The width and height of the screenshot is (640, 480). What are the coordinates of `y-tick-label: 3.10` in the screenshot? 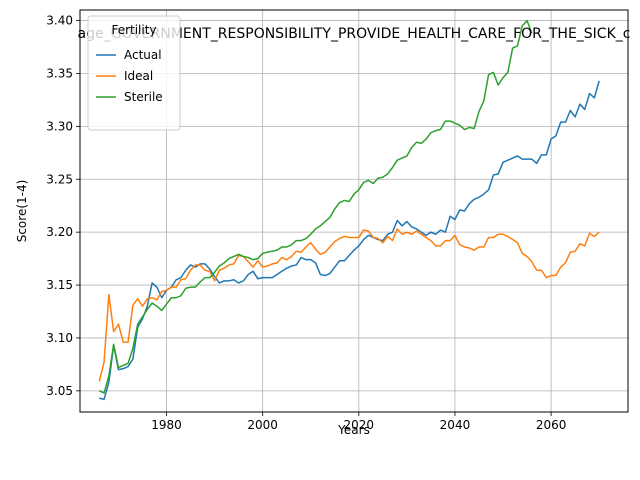 It's located at (59, 338).